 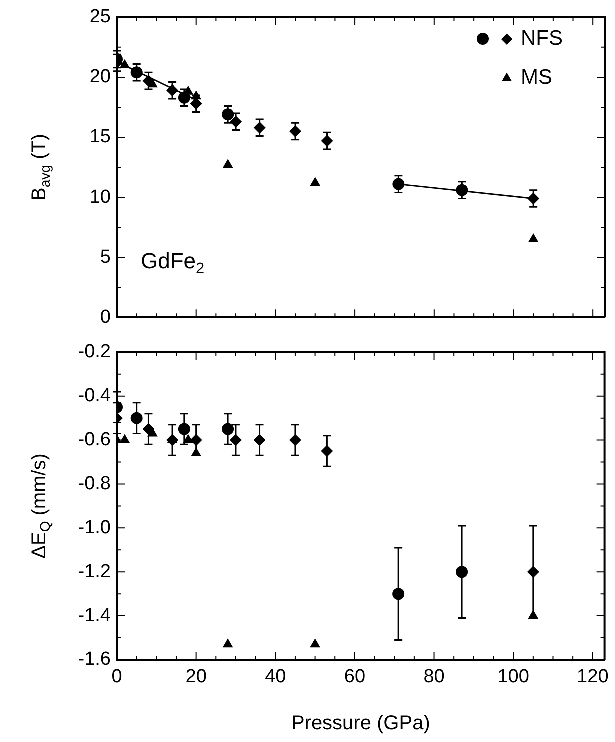 I want to click on y-tick-label: 5, so click(x=105, y=257).